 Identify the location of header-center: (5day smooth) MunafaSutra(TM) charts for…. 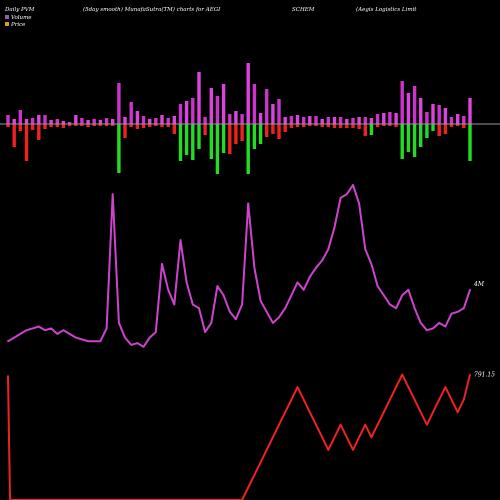
(152, 9).